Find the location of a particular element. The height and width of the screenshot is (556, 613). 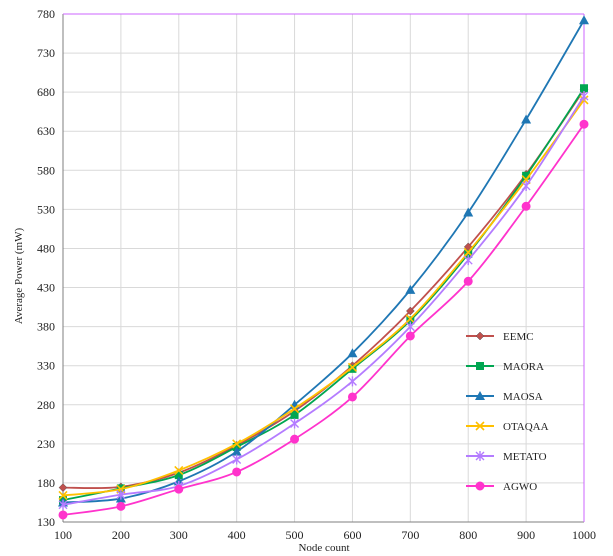

x-tick-label: 100 is located at coordinates (63, 535).